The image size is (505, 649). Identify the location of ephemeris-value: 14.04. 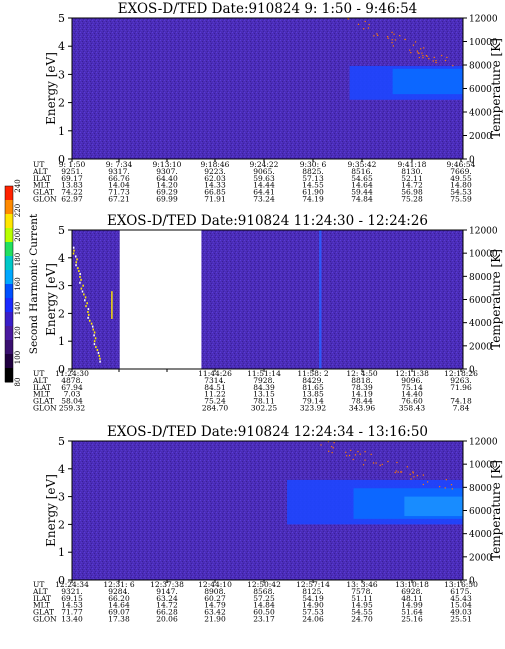
(119, 185).